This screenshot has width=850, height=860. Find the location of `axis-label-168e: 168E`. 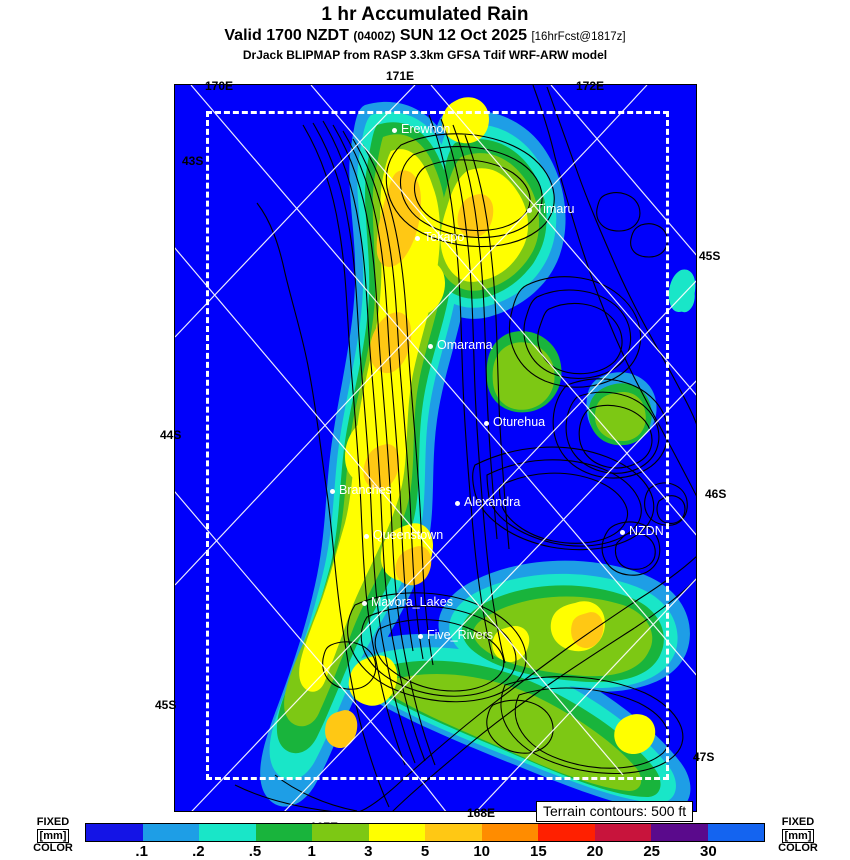

axis-label-168e: 168E is located at coordinates (481, 813).